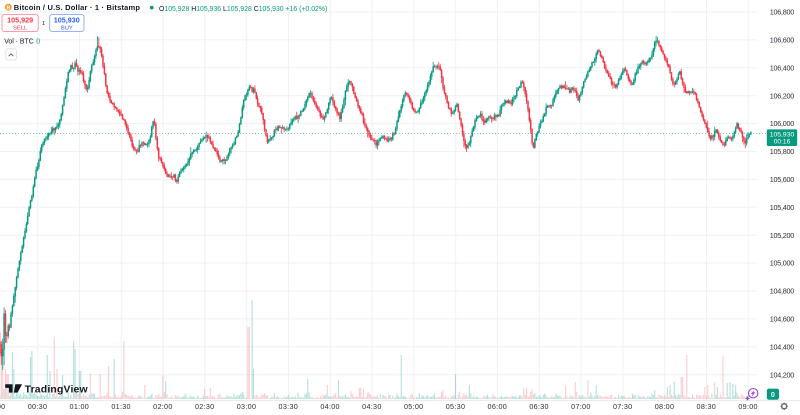 The image size is (800, 415). I want to click on svg-text: 106,800, so click(782, 12).